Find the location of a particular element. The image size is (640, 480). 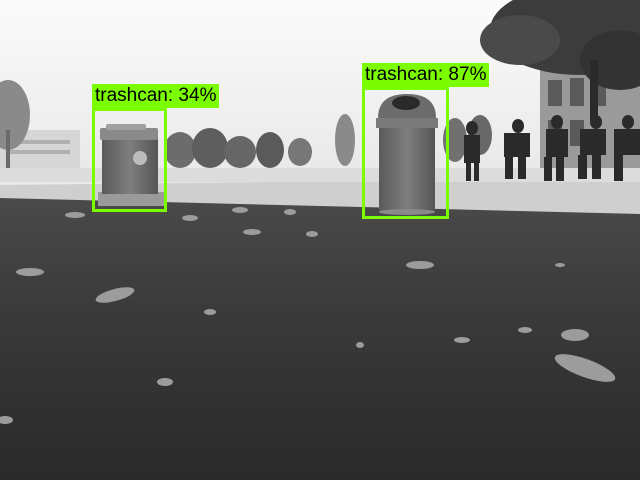

detection-box-trashcan-right is located at coordinates (405, 153).